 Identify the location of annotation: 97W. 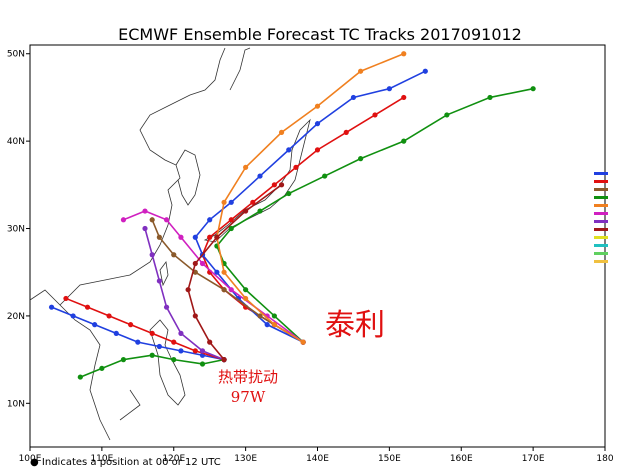
(248, 397).